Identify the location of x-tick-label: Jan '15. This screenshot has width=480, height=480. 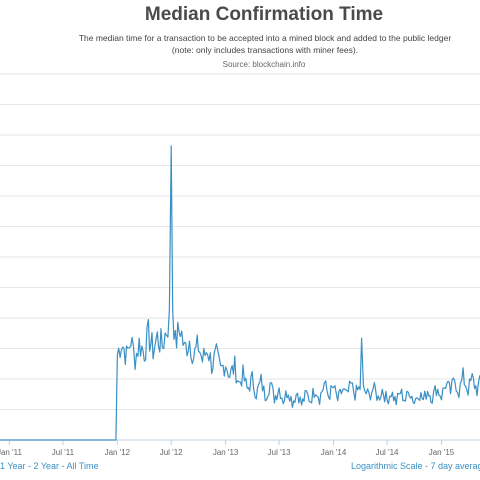
(442, 452).